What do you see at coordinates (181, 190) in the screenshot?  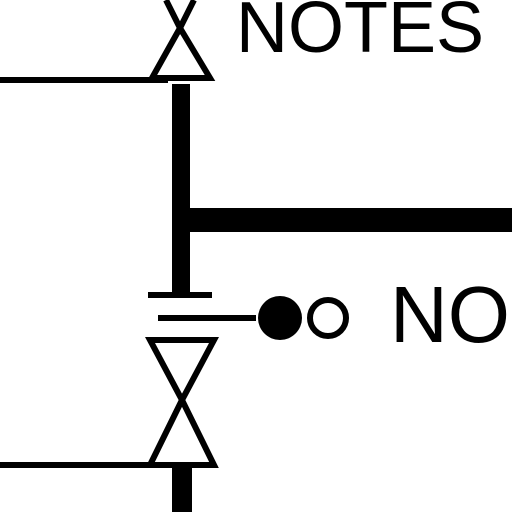 I see `main-vertical-pipe` at bounding box center [181, 190].